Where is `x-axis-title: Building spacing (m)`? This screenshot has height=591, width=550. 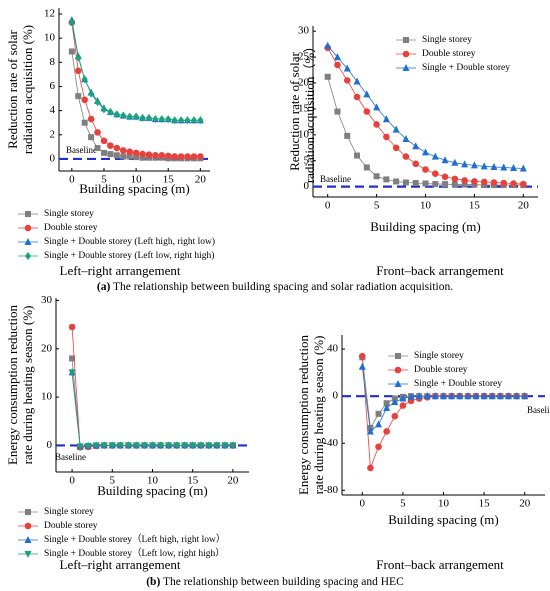 x-axis-title: Building spacing (m) is located at coordinates (443, 519).